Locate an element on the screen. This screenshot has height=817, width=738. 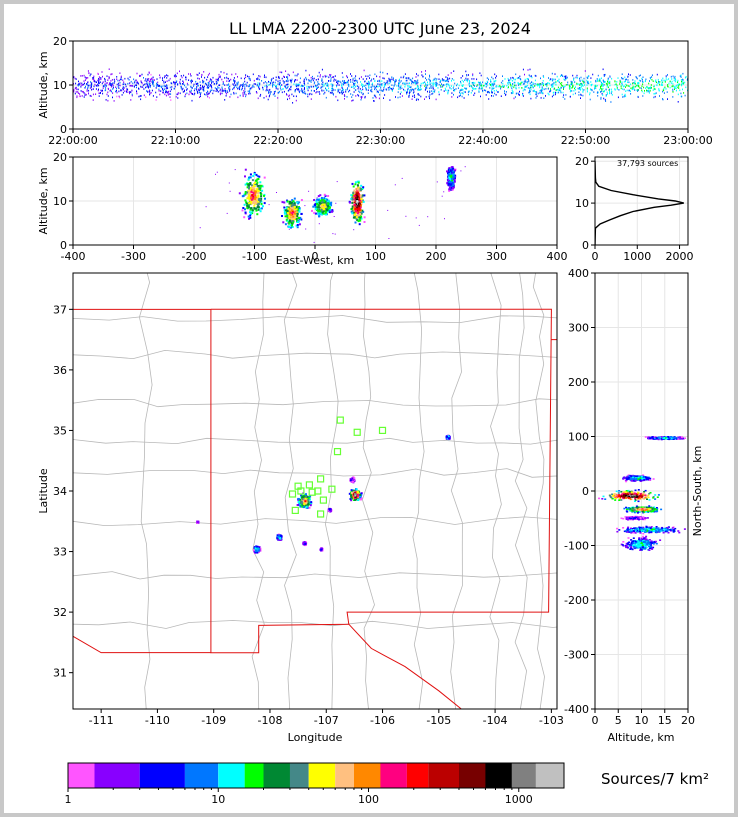
county-line is located at coordinates (368, 491).